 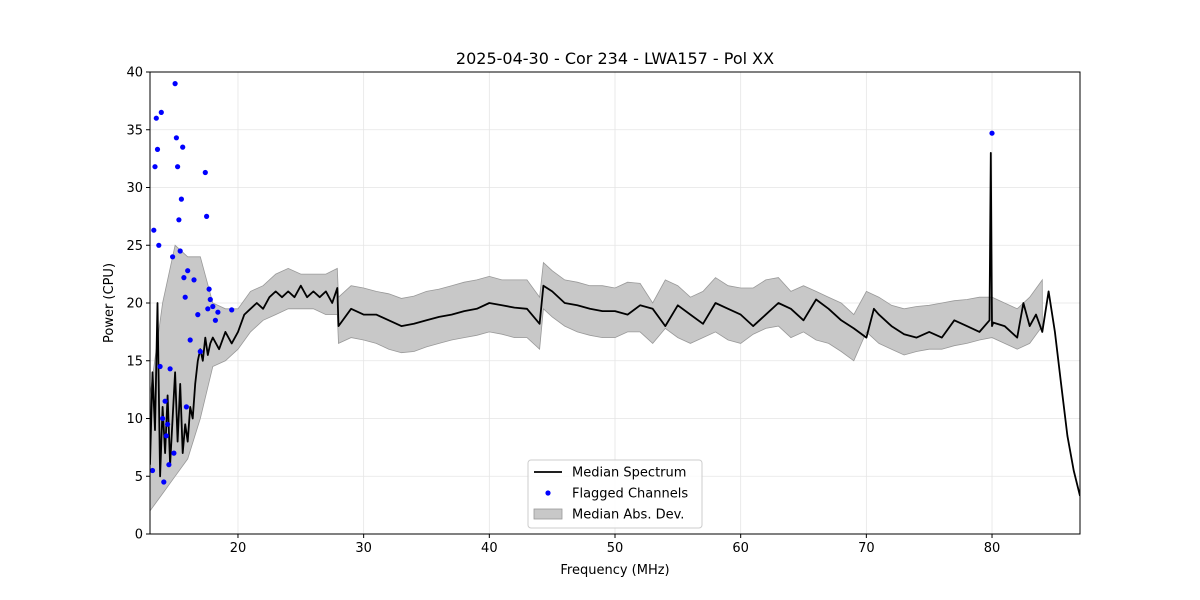 I want to click on x-axis-label: Frequency (MHz), so click(x=614, y=570).